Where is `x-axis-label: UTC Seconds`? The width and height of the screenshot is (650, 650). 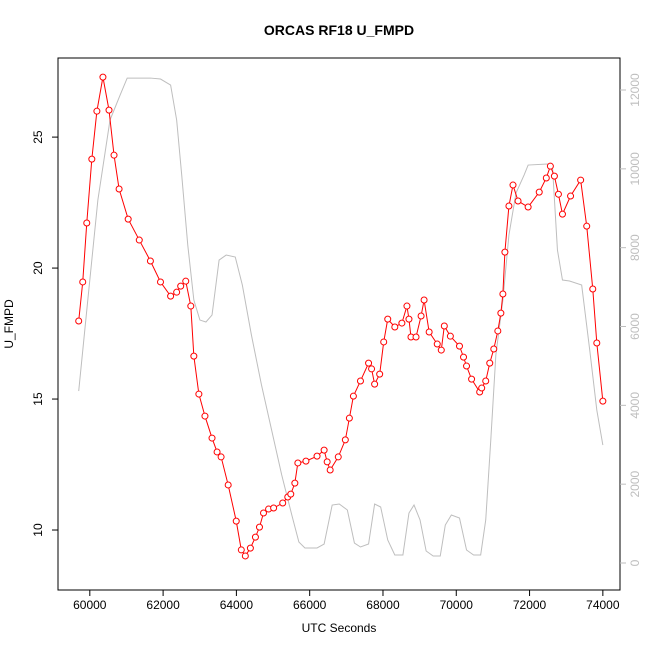 x-axis-label: UTC Seconds is located at coordinates (339, 628).